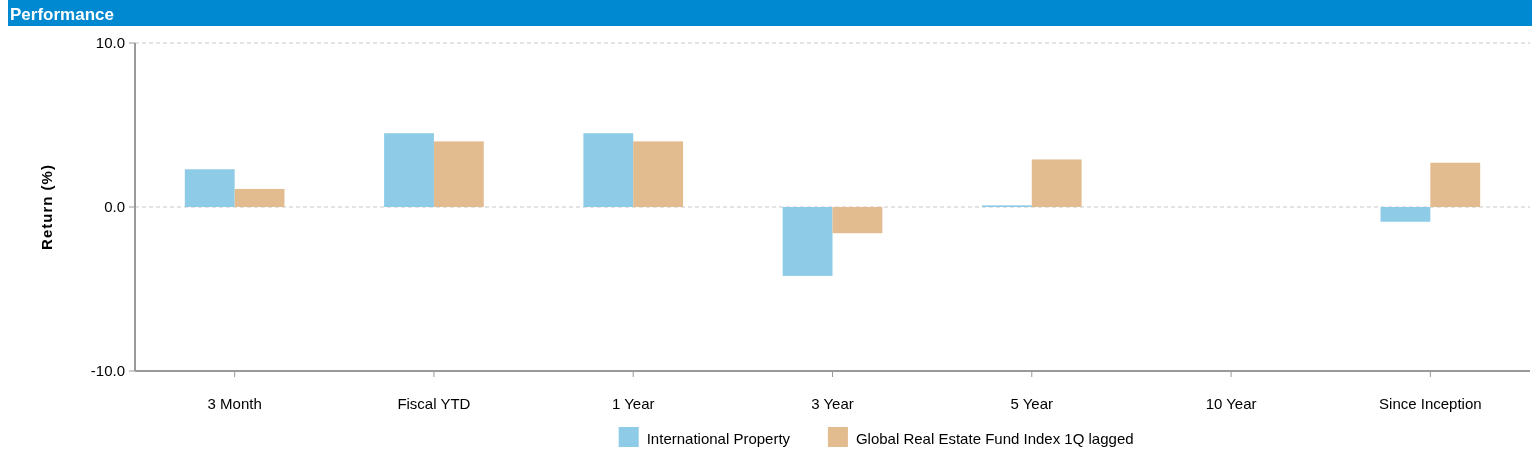  I want to click on legend-label: International Property, so click(718, 438).